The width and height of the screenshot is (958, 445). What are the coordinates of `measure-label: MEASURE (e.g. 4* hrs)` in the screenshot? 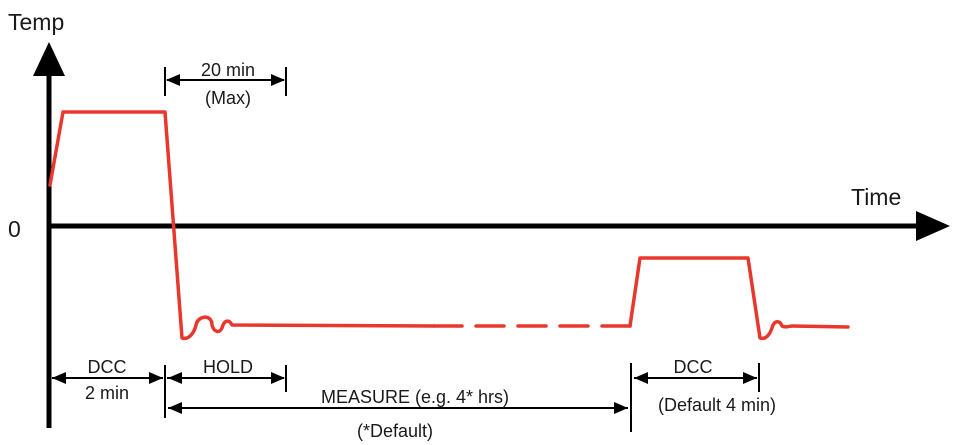 It's located at (415, 397).